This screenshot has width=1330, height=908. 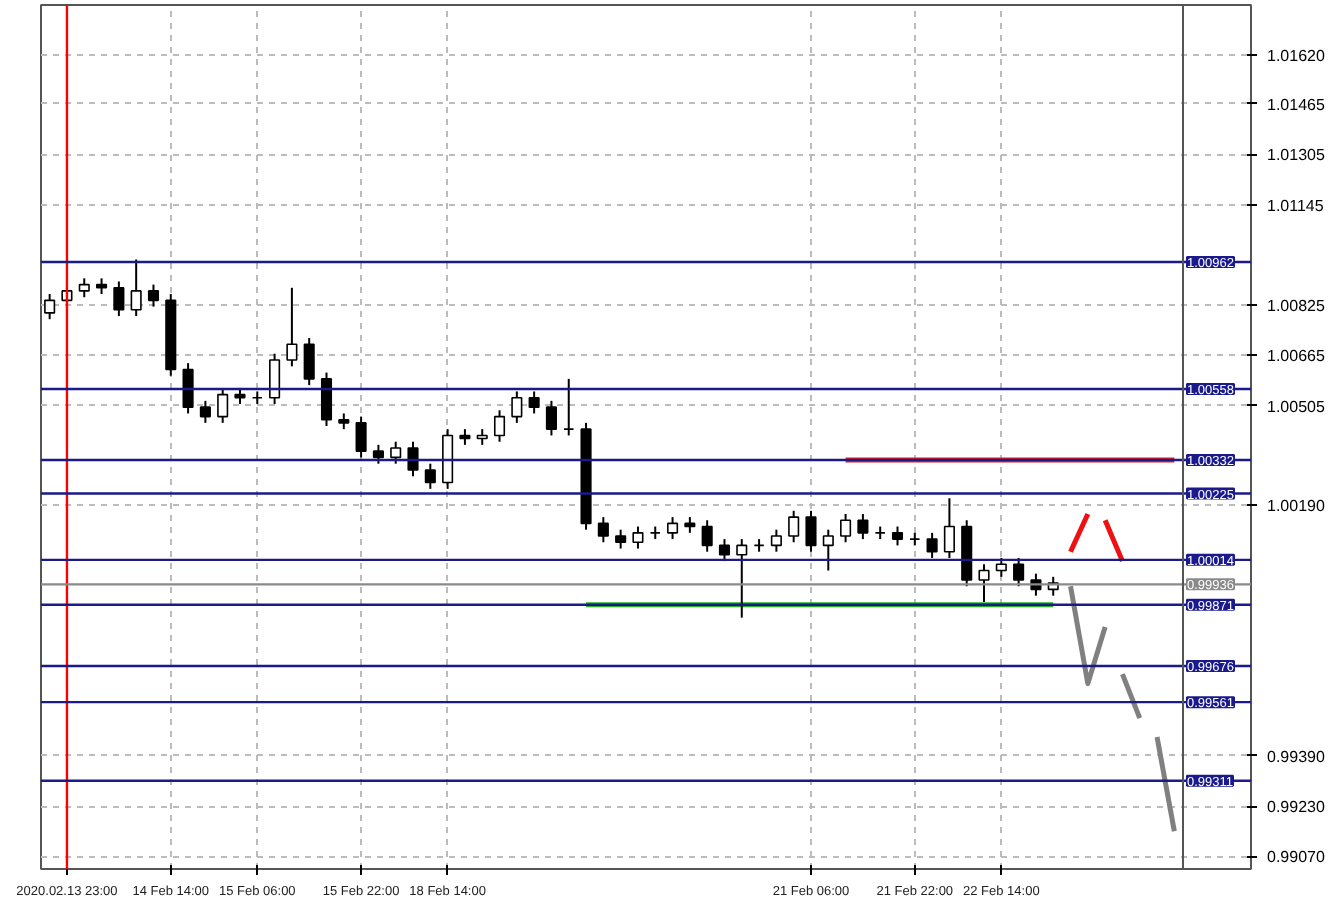 I want to click on y-tick-label: 1.01305, so click(x=1296, y=155).